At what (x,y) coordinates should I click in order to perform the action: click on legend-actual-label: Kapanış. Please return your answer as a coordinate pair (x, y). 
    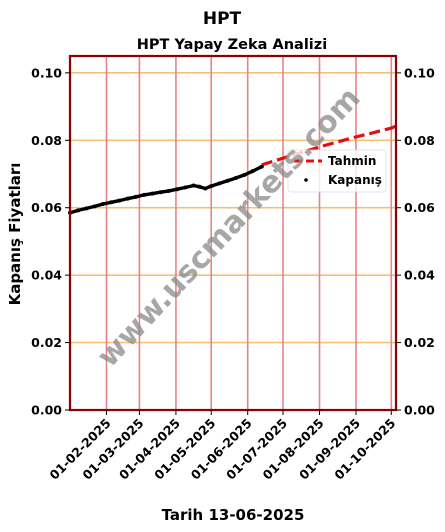
    Looking at the image, I should click on (355, 180).